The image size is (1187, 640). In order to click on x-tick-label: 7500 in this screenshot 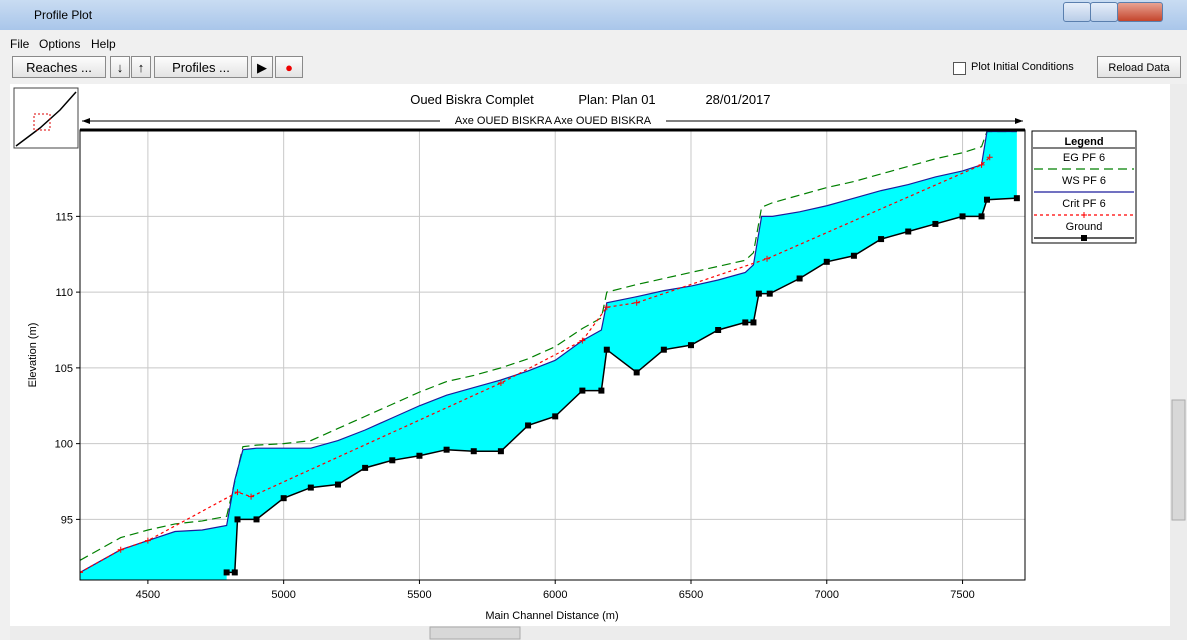, I will do `click(962, 595)`.